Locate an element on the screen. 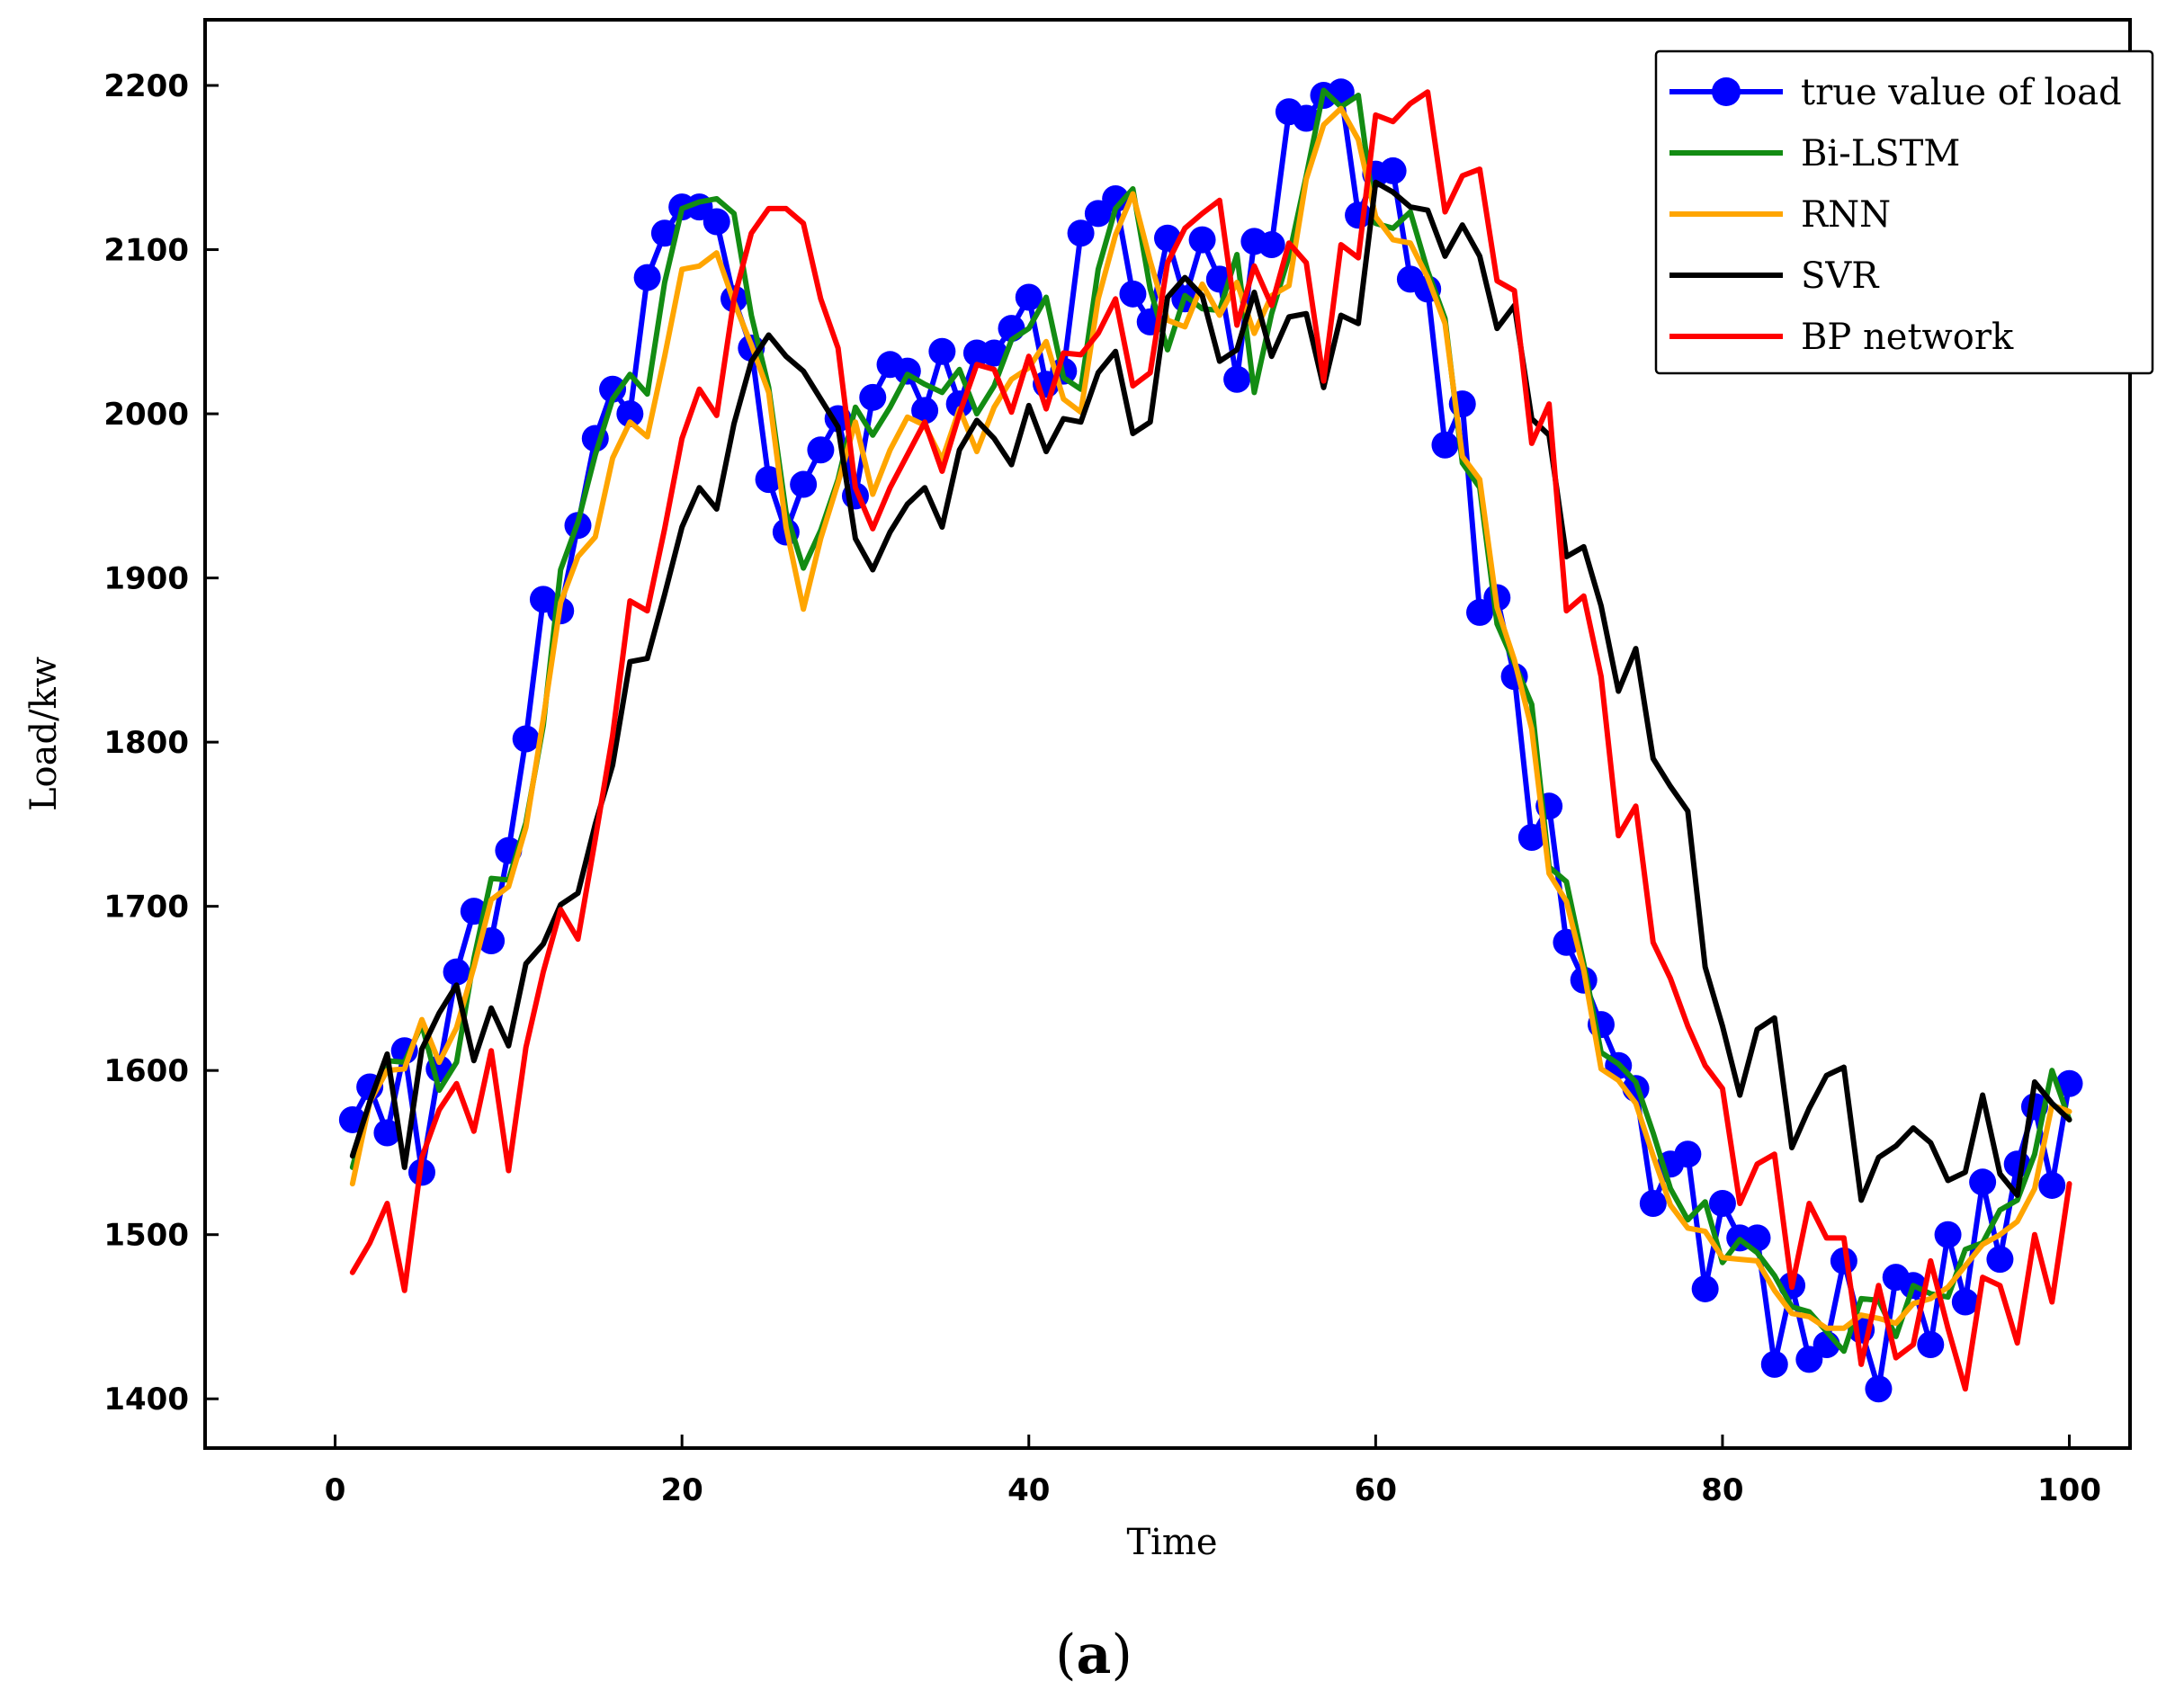 This screenshot has width=2184, height=1708. legend-label-bp-network: BP network is located at coordinates (1908, 337).